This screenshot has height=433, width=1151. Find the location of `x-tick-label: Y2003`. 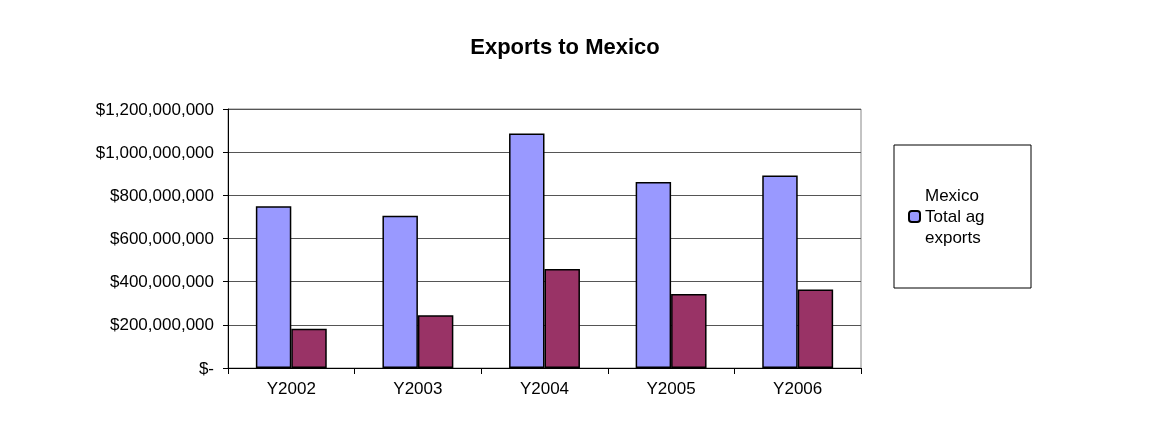

x-tick-label: Y2003 is located at coordinates (418, 388).